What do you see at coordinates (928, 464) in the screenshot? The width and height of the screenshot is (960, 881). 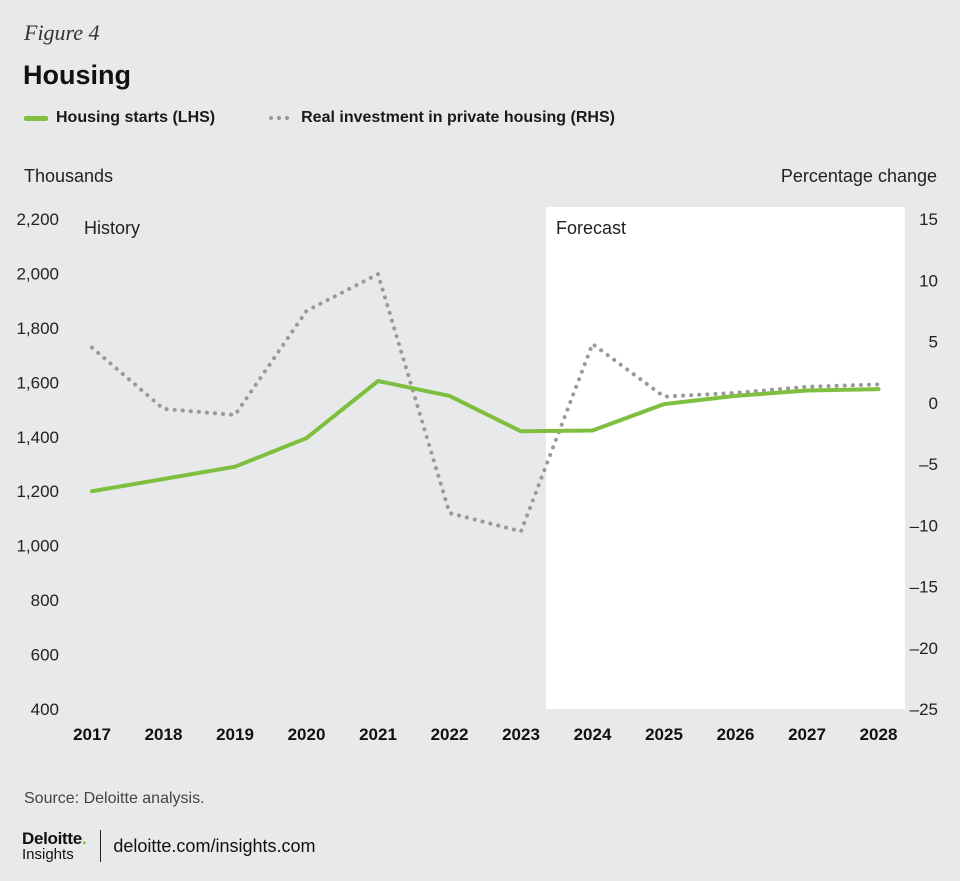 I see `right-tick-label: –5` at bounding box center [928, 464].